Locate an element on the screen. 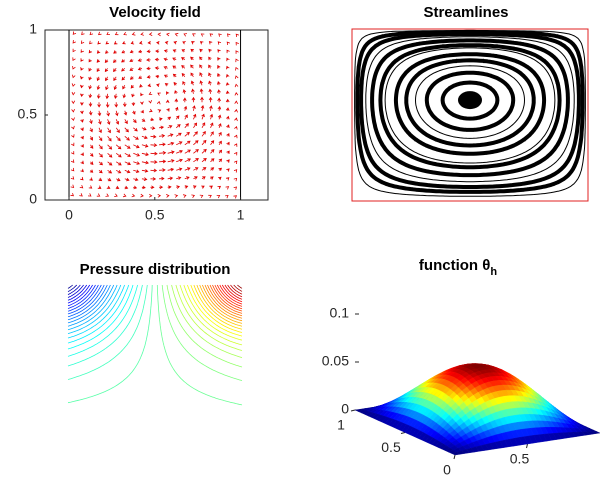 The height and width of the screenshot is (486, 606). x-tick-label: 1 is located at coordinates (241, 215).